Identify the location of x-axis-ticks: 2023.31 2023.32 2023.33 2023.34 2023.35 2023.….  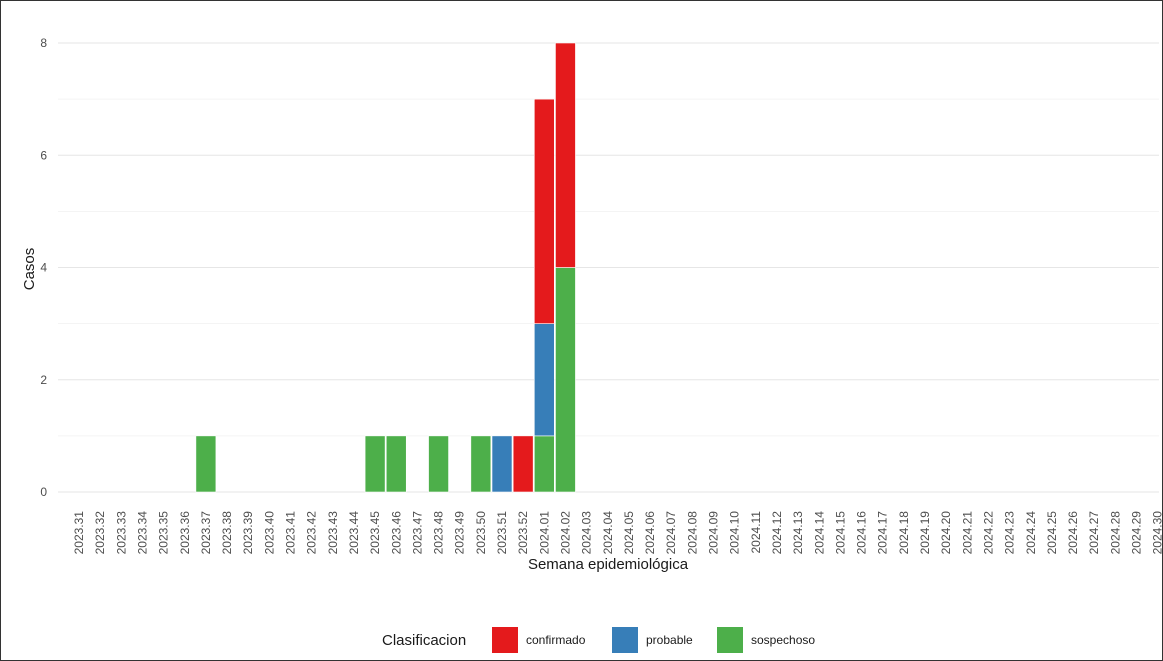
(617, 533).